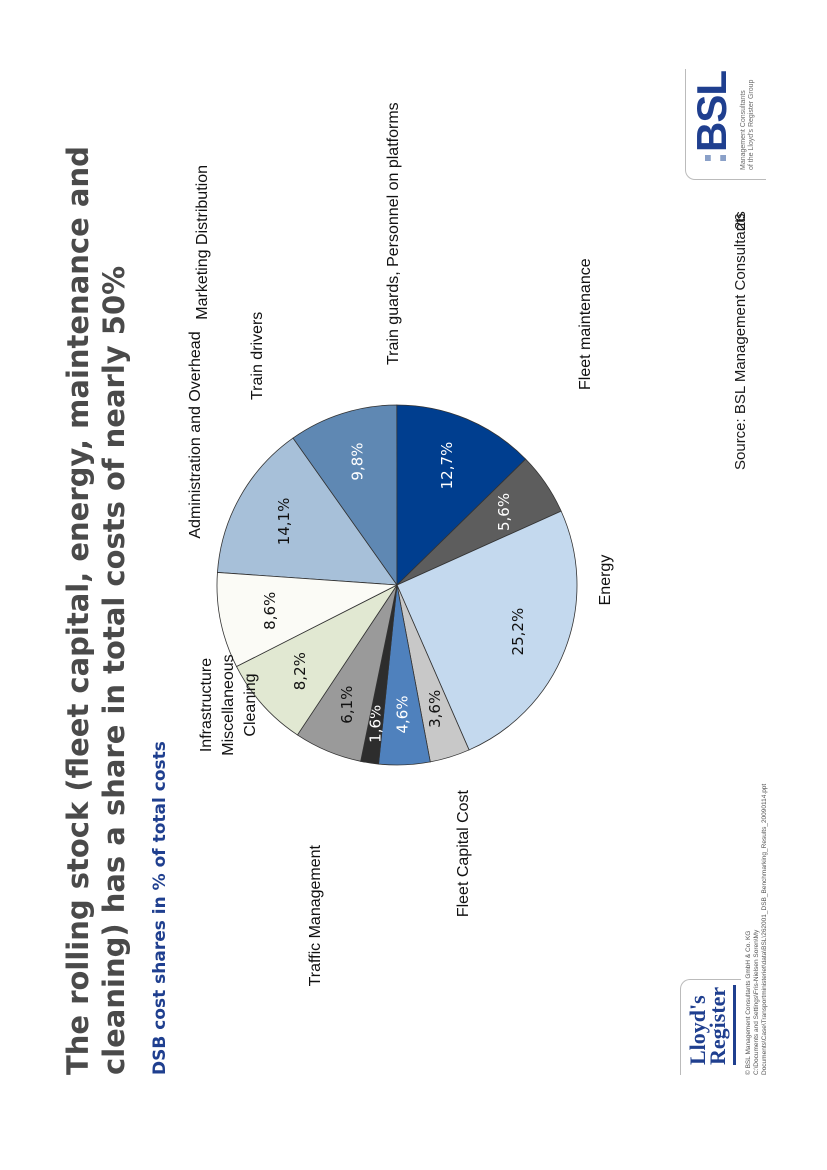 Image resolution: width=827 pixels, height=1170 pixels. I want to click on slice-value-label: 14,1%, so click(284, 522).